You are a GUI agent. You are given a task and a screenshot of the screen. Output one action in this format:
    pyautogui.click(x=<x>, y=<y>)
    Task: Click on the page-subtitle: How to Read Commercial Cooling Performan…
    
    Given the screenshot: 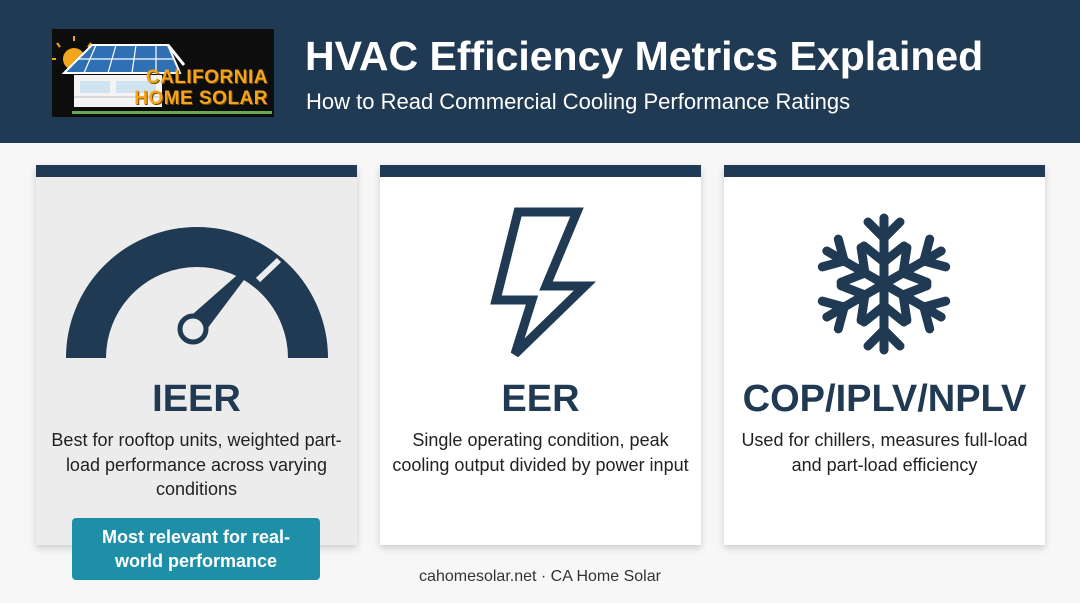 What is the action you would take?
    pyautogui.click(x=578, y=101)
    